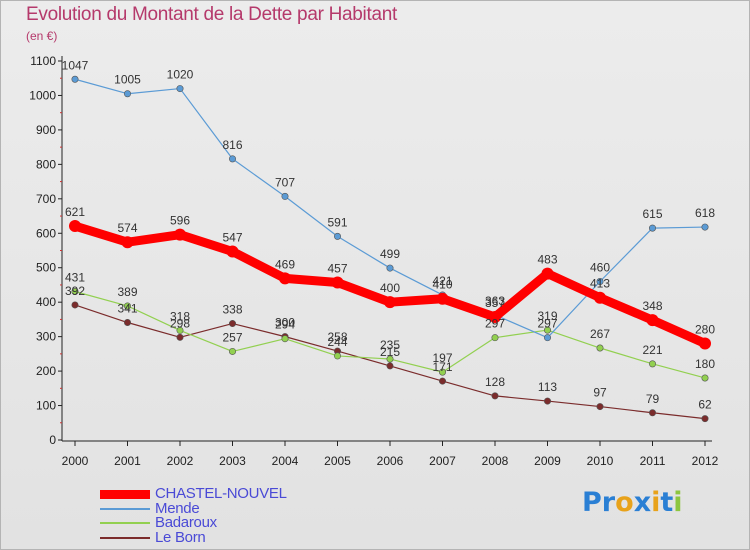 The width and height of the screenshot is (750, 550). What do you see at coordinates (46, 233) in the screenshot?
I see `y-tick-label: 600` at bounding box center [46, 233].